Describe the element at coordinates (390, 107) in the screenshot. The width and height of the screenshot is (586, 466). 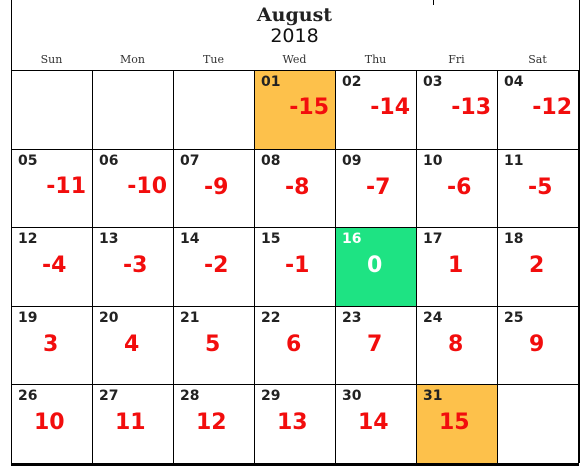
I see `day-value: -14` at that location.